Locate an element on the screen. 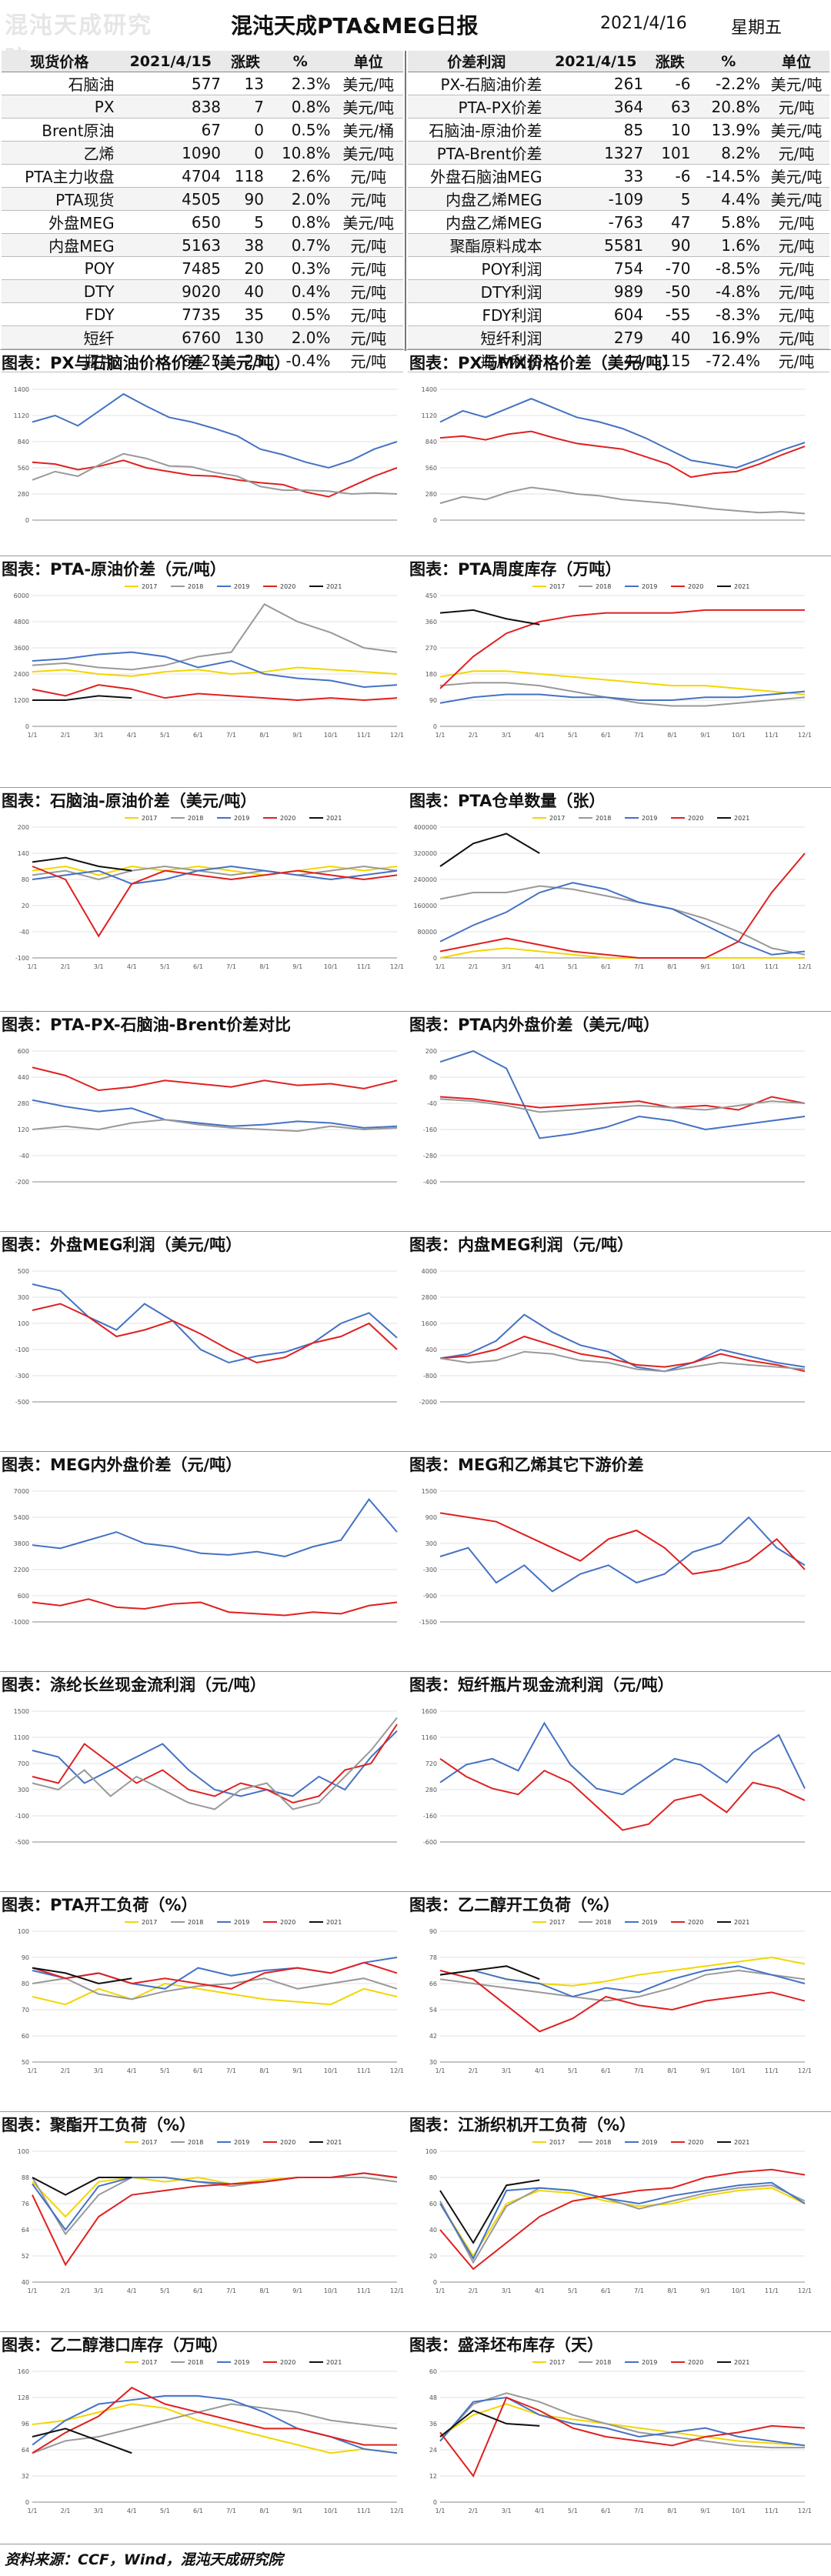  spot-table-header-0: 现货价格 is located at coordinates (60, 61).